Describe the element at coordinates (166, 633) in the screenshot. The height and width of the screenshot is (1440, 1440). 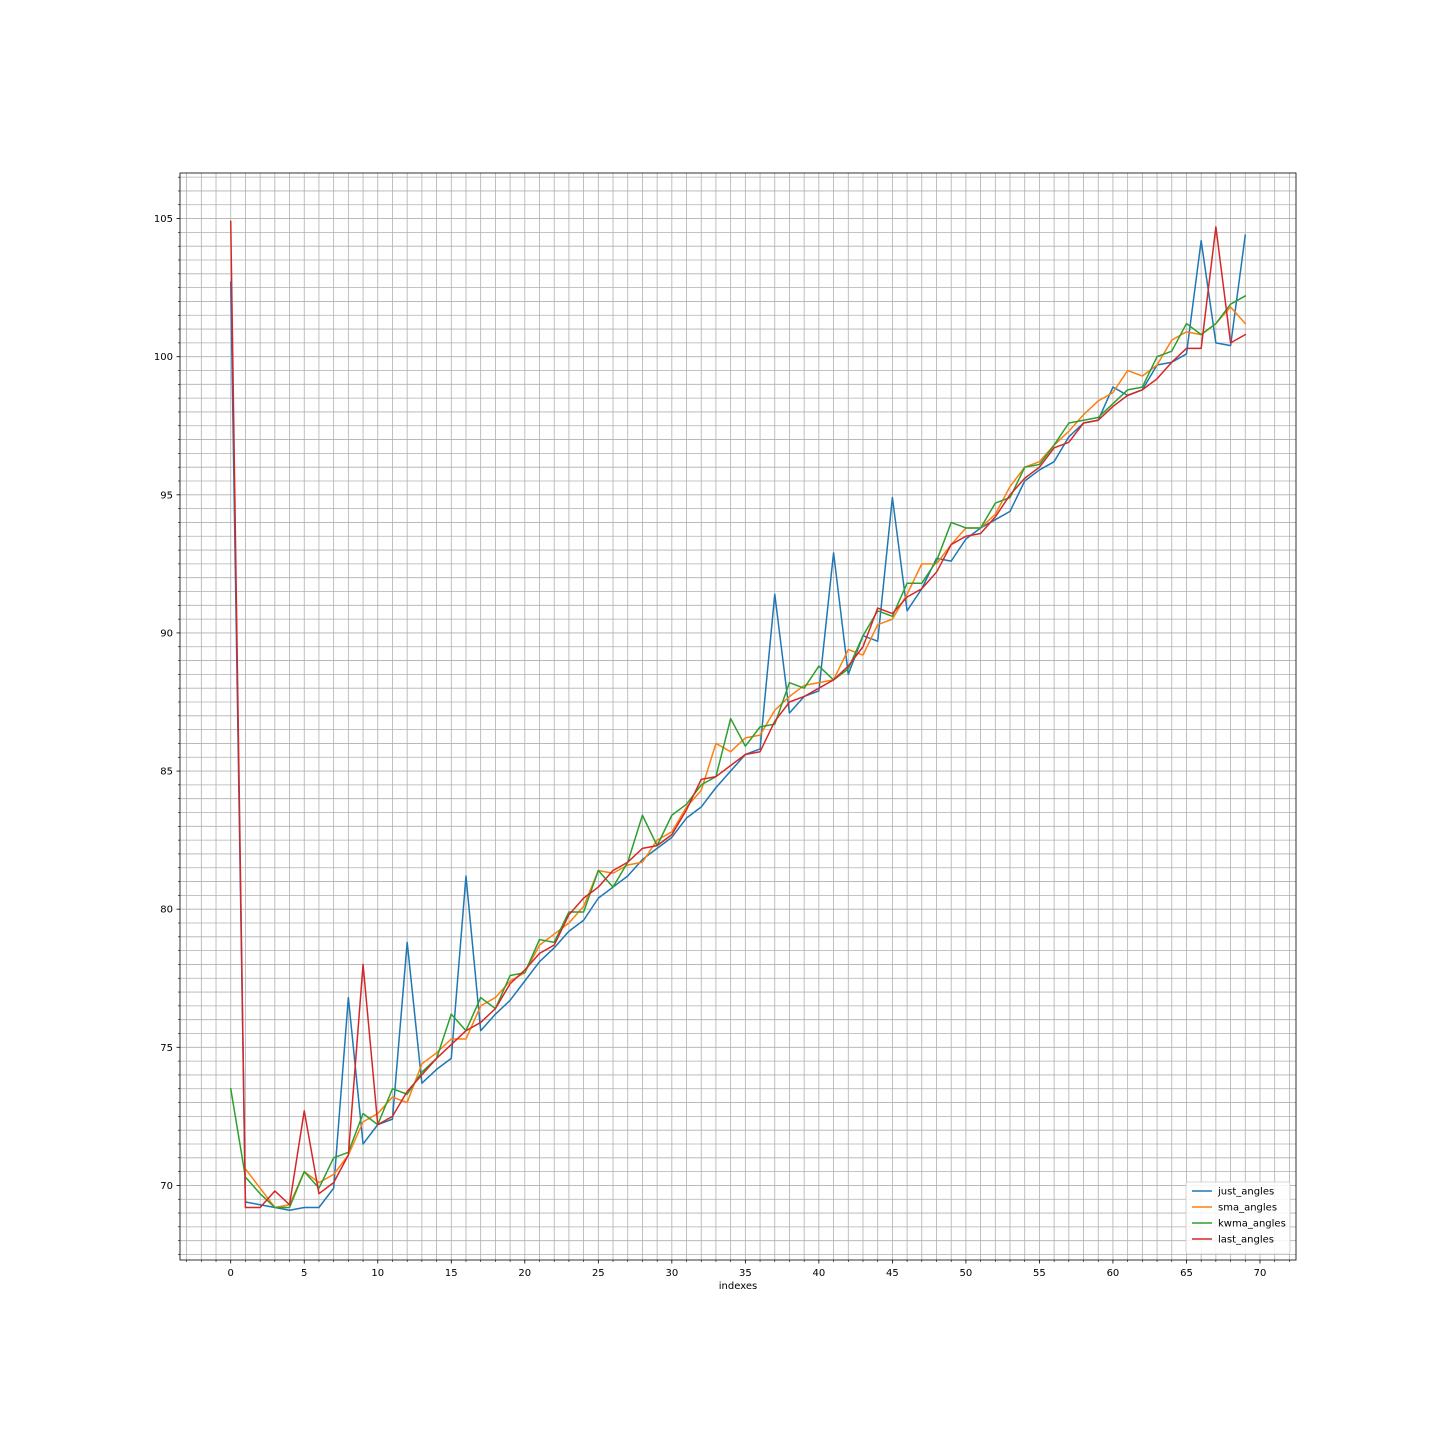
I see `y-tick-label: 90` at that location.